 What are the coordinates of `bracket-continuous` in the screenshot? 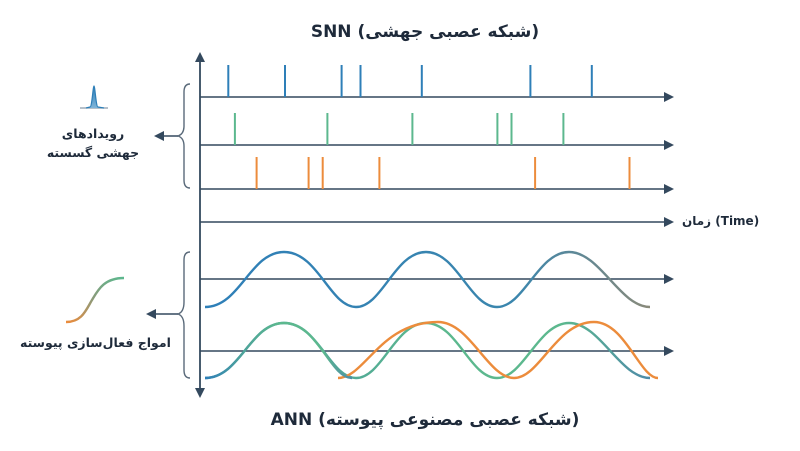 It's located at (183, 315).